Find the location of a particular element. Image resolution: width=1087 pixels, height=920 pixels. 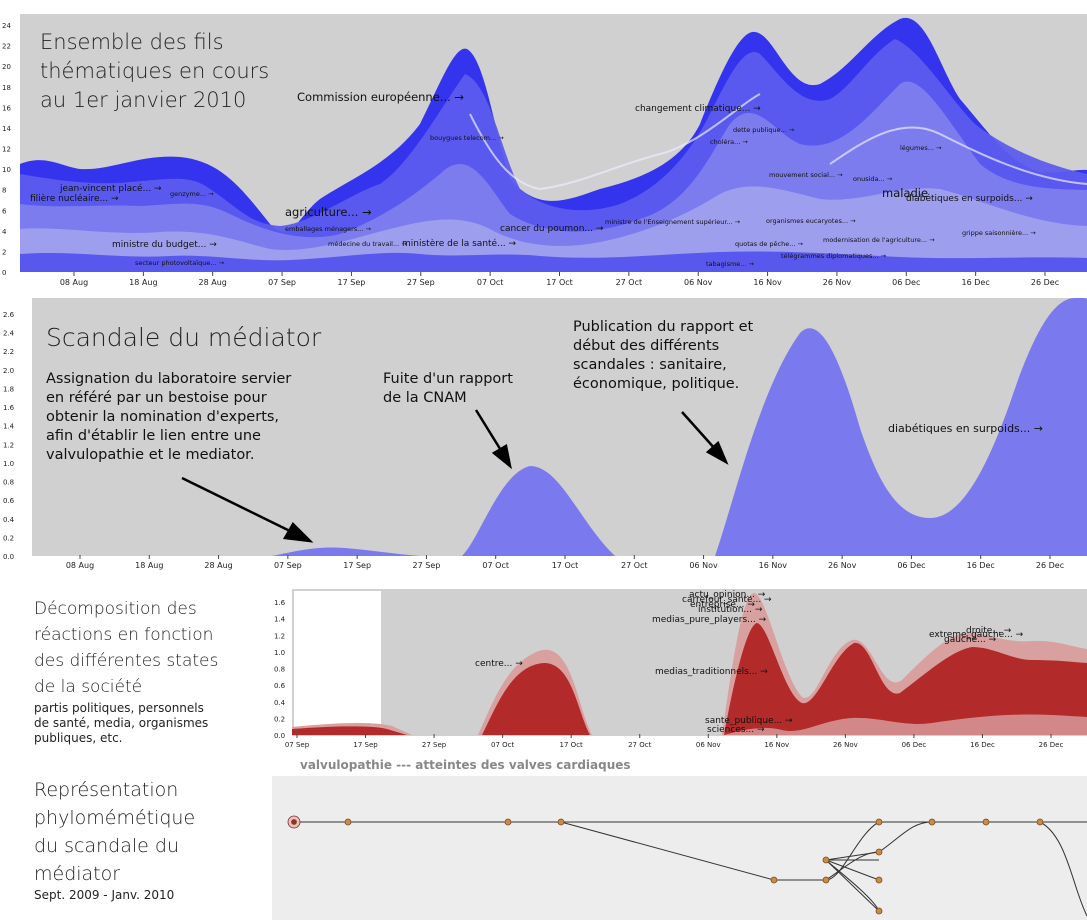

y-tick-label: 20 is located at coordinates (6, 67).